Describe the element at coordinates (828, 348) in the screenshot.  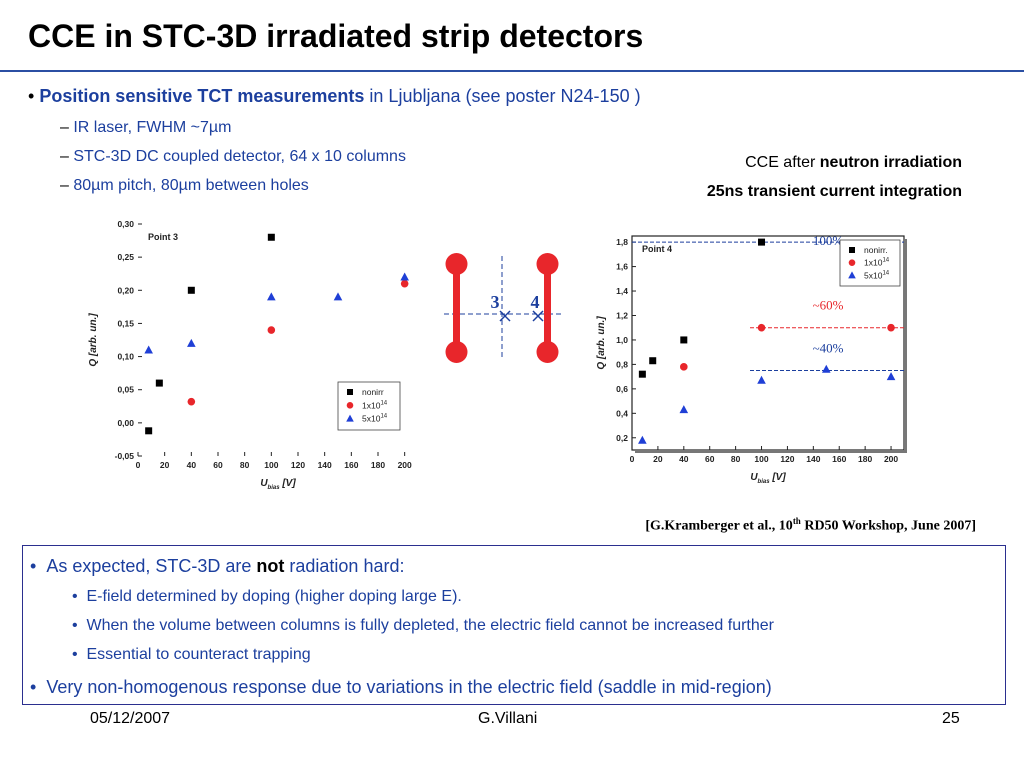
I see `reference-line-label: ~40%` at that location.